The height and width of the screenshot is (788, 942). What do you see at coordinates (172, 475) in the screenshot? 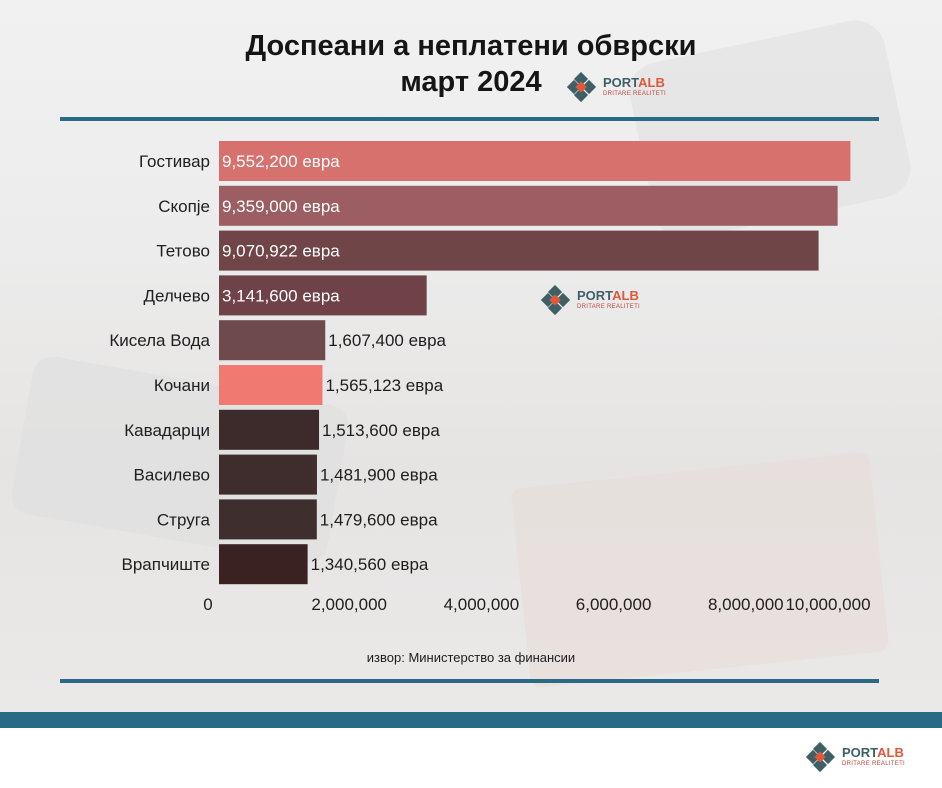
I see `category-label: Василево` at bounding box center [172, 475].